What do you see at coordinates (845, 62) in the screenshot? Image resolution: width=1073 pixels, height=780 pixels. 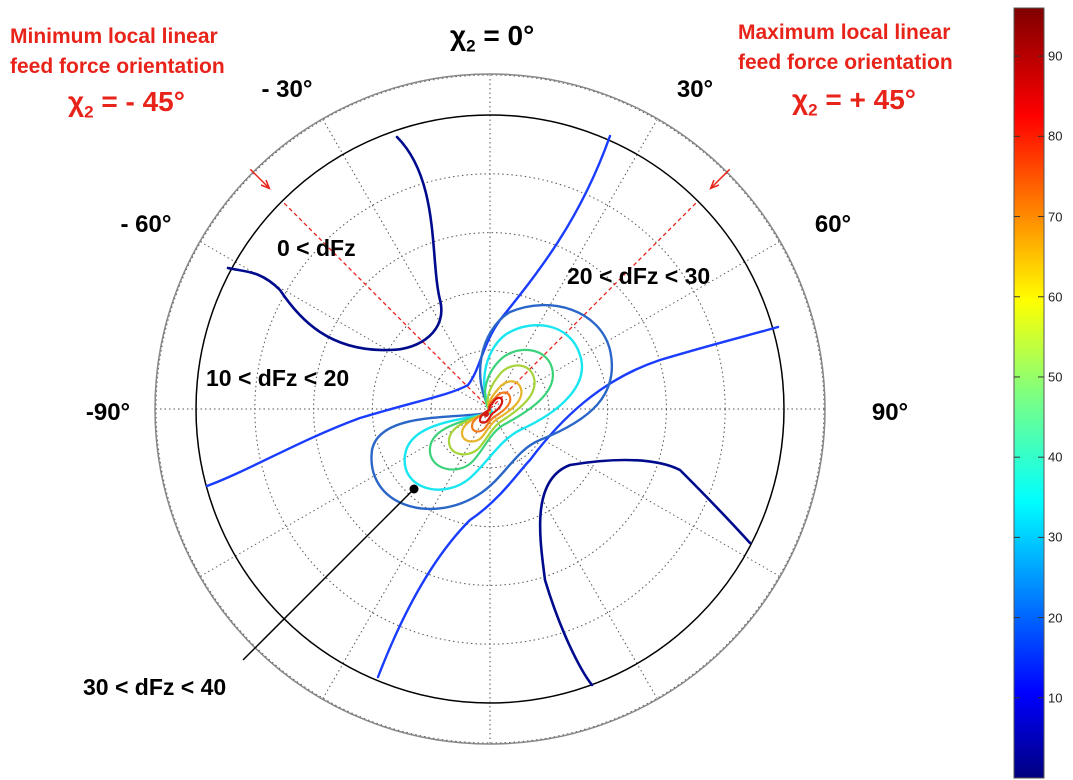 I see `max-orientation-title-line2: feed force orientation` at bounding box center [845, 62].